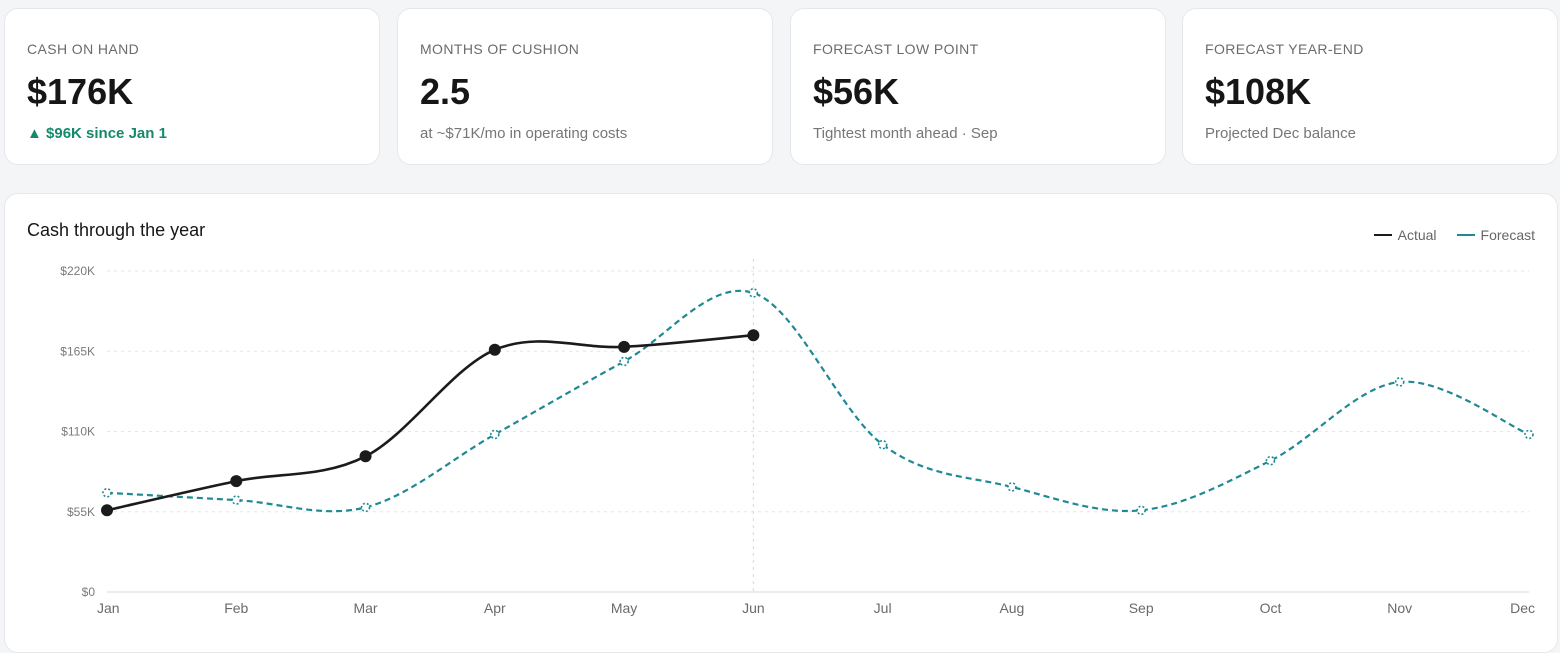  I want to click on legend-item-actual: Actual, so click(1405, 235).